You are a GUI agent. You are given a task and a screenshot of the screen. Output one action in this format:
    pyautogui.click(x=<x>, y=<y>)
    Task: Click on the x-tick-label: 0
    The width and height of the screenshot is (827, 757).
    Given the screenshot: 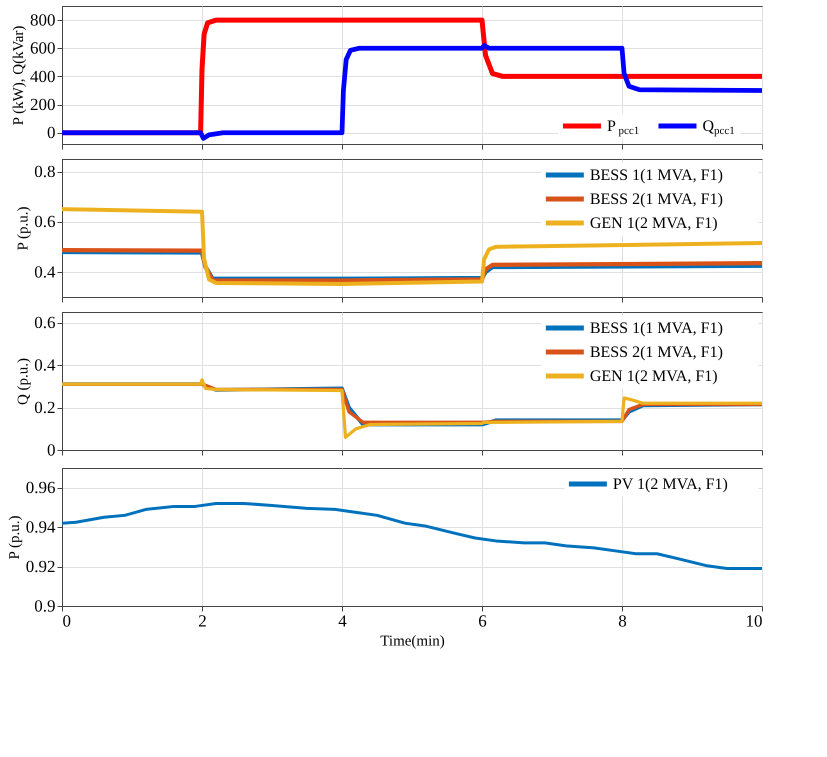 What is the action you would take?
    pyautogui.click(x=66, y=621)
    